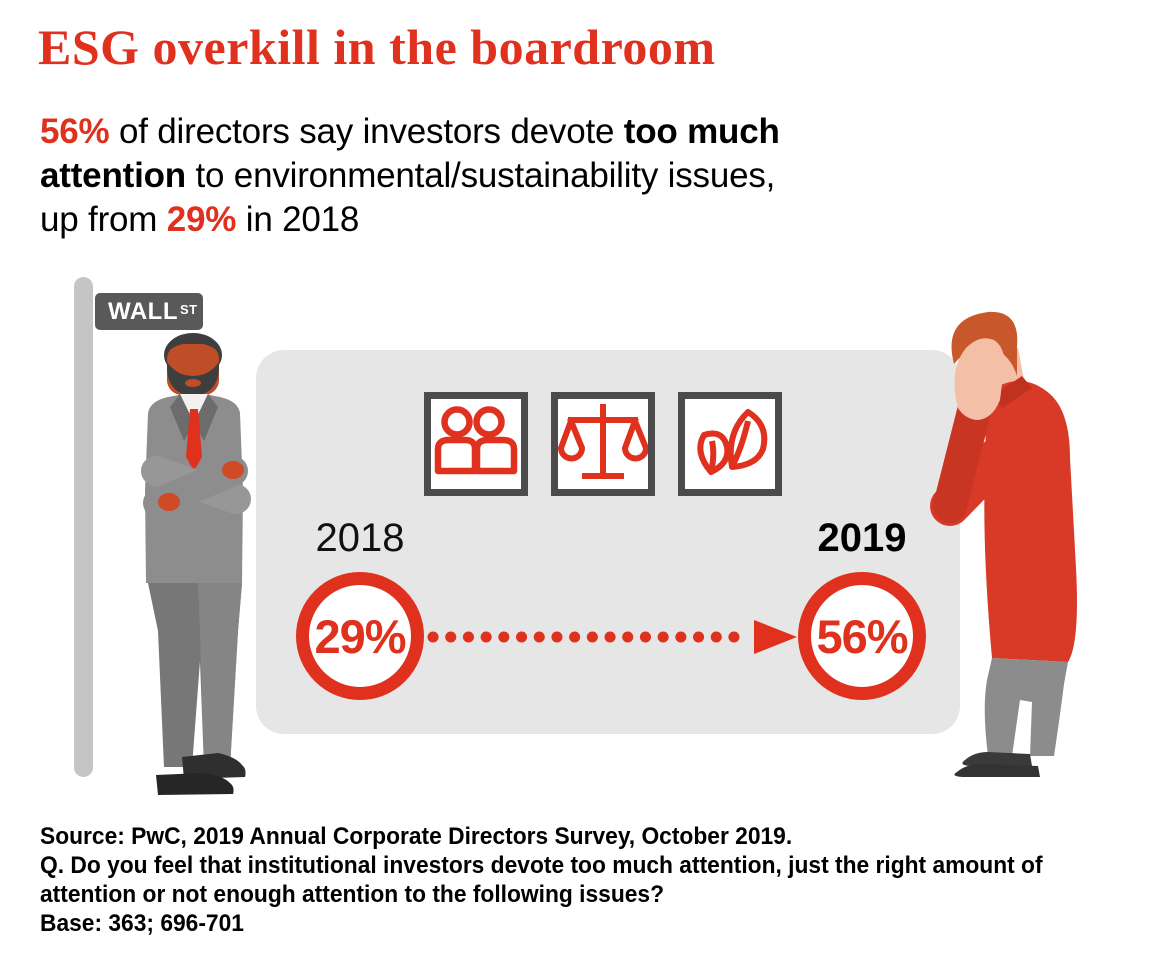  I want to click on value-circle-2019: 56%, so click(862, 636).